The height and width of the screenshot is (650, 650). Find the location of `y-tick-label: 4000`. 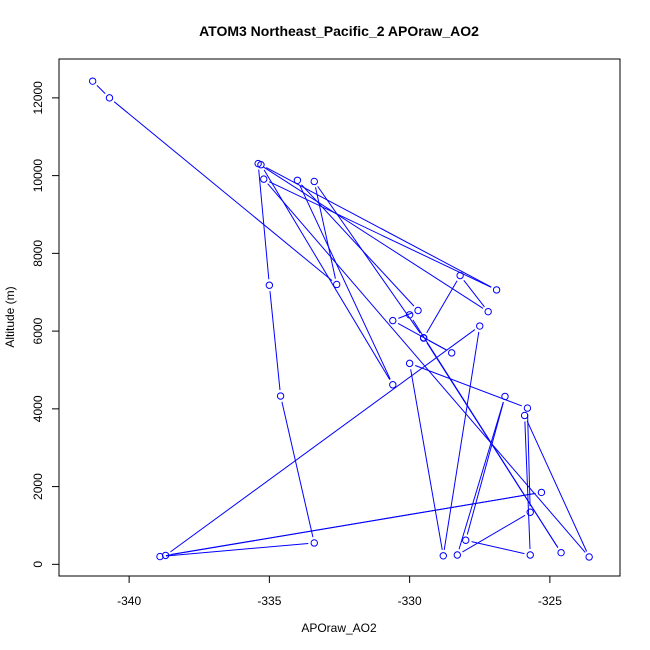

y-tick-label: 4000 is located at coordinates (38, 408).